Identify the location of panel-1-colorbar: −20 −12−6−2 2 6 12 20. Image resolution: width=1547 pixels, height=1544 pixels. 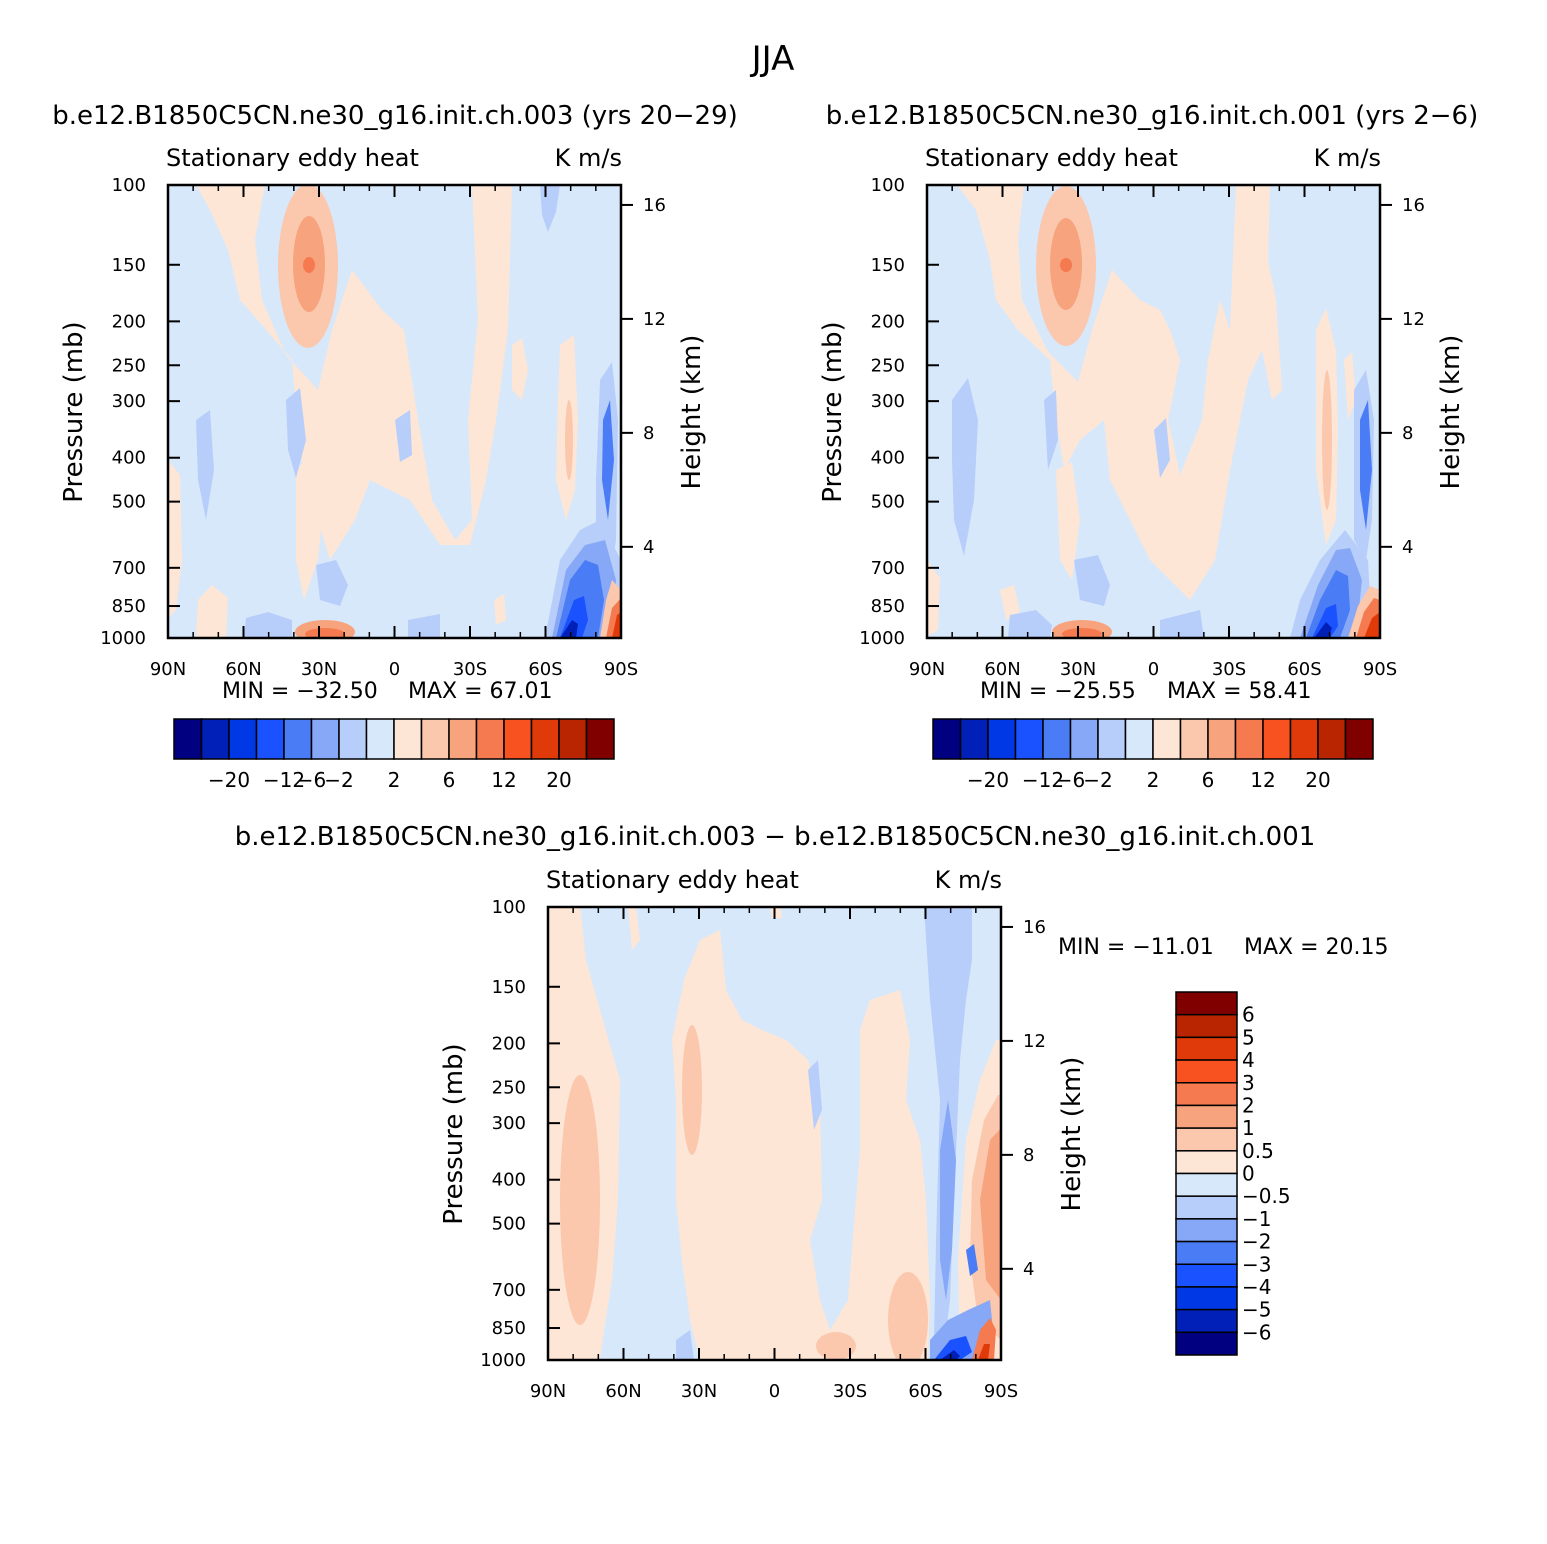
(394, 755).